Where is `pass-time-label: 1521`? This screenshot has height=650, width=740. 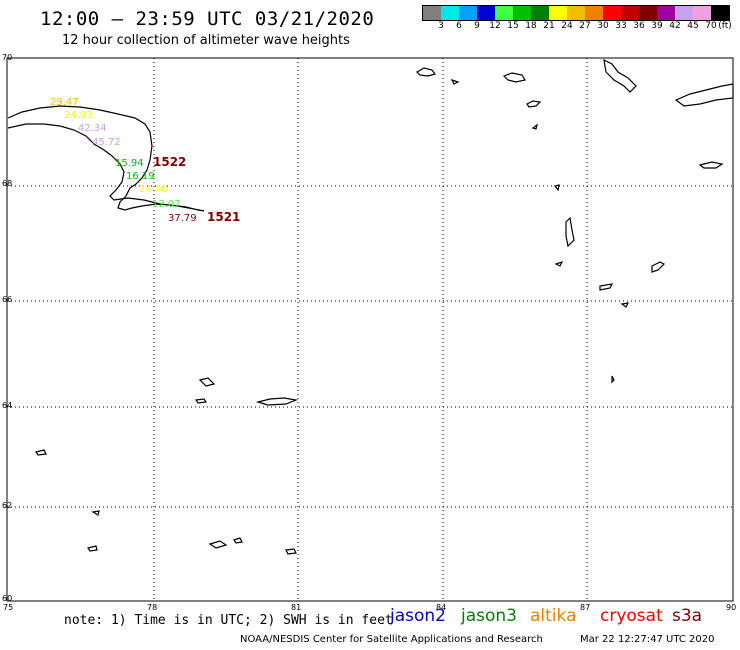 pass-time-label: 1521 is located at coordinates (223, 217).